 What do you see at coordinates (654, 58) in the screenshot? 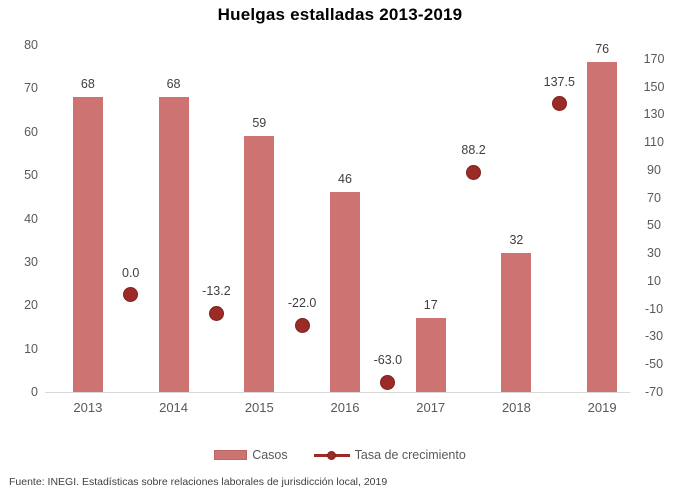
I see `right-axis-tick-label: 170` at bounding box center [654, 58].